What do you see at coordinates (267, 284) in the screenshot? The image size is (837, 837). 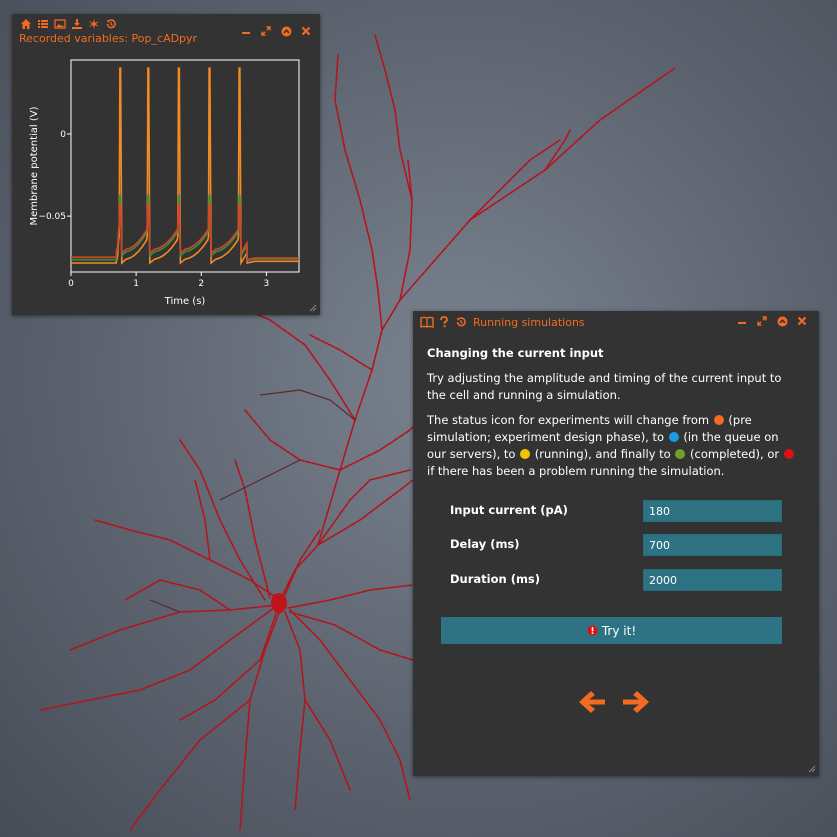 I see `x-tick-label: 3` at bounding box center [267, 284].